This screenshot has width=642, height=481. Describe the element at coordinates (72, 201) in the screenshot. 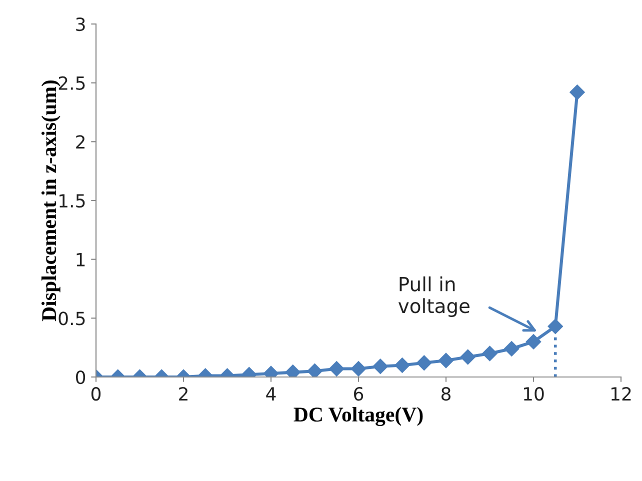

I see `y-tick-label: 1.5` at that location.